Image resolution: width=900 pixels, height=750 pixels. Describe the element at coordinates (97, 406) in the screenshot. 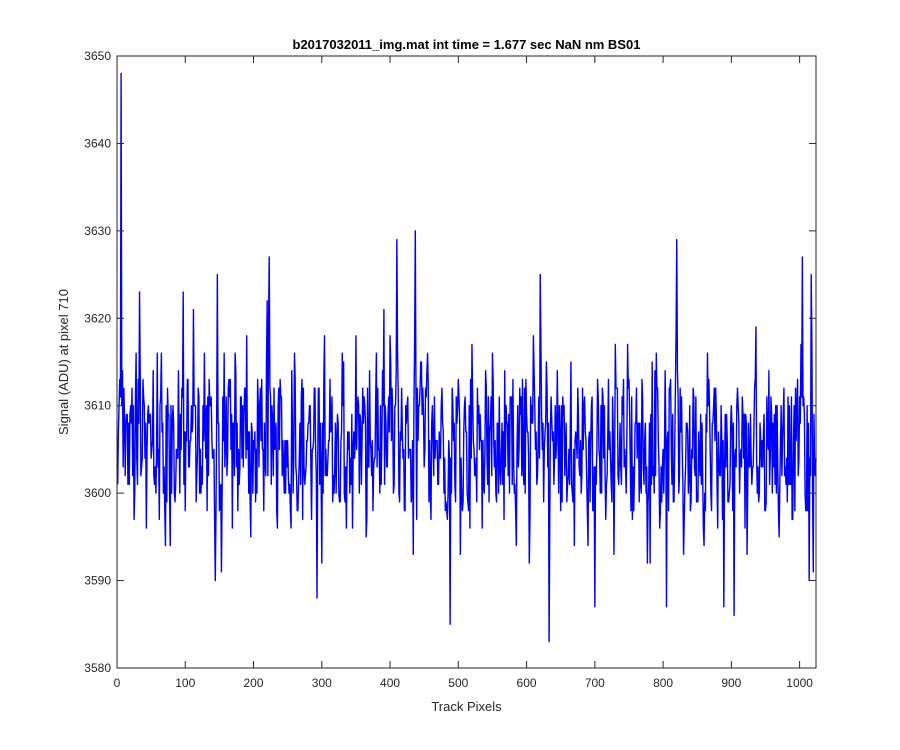

I see `y-tick-label-3610: 3610` at that location.